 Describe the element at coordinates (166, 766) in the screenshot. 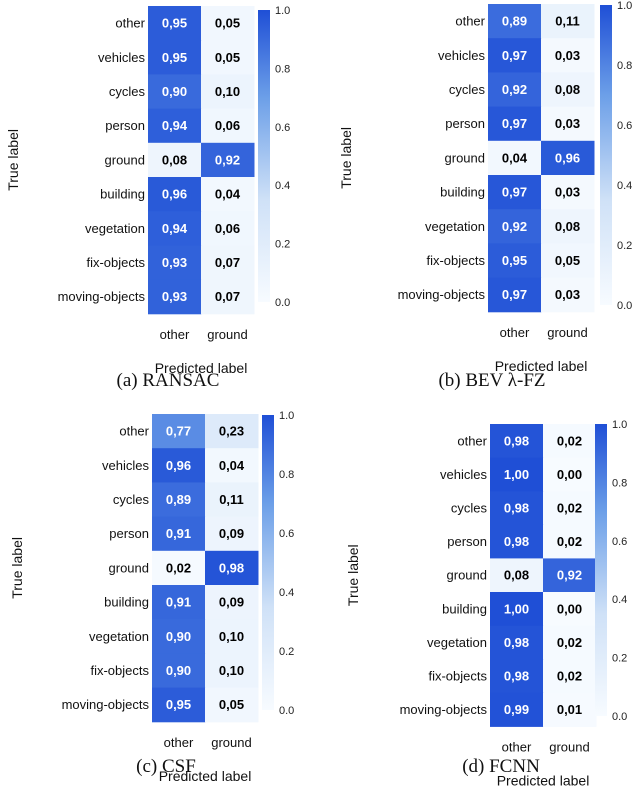

I see `panel-caption: (c) CSF` at that location.